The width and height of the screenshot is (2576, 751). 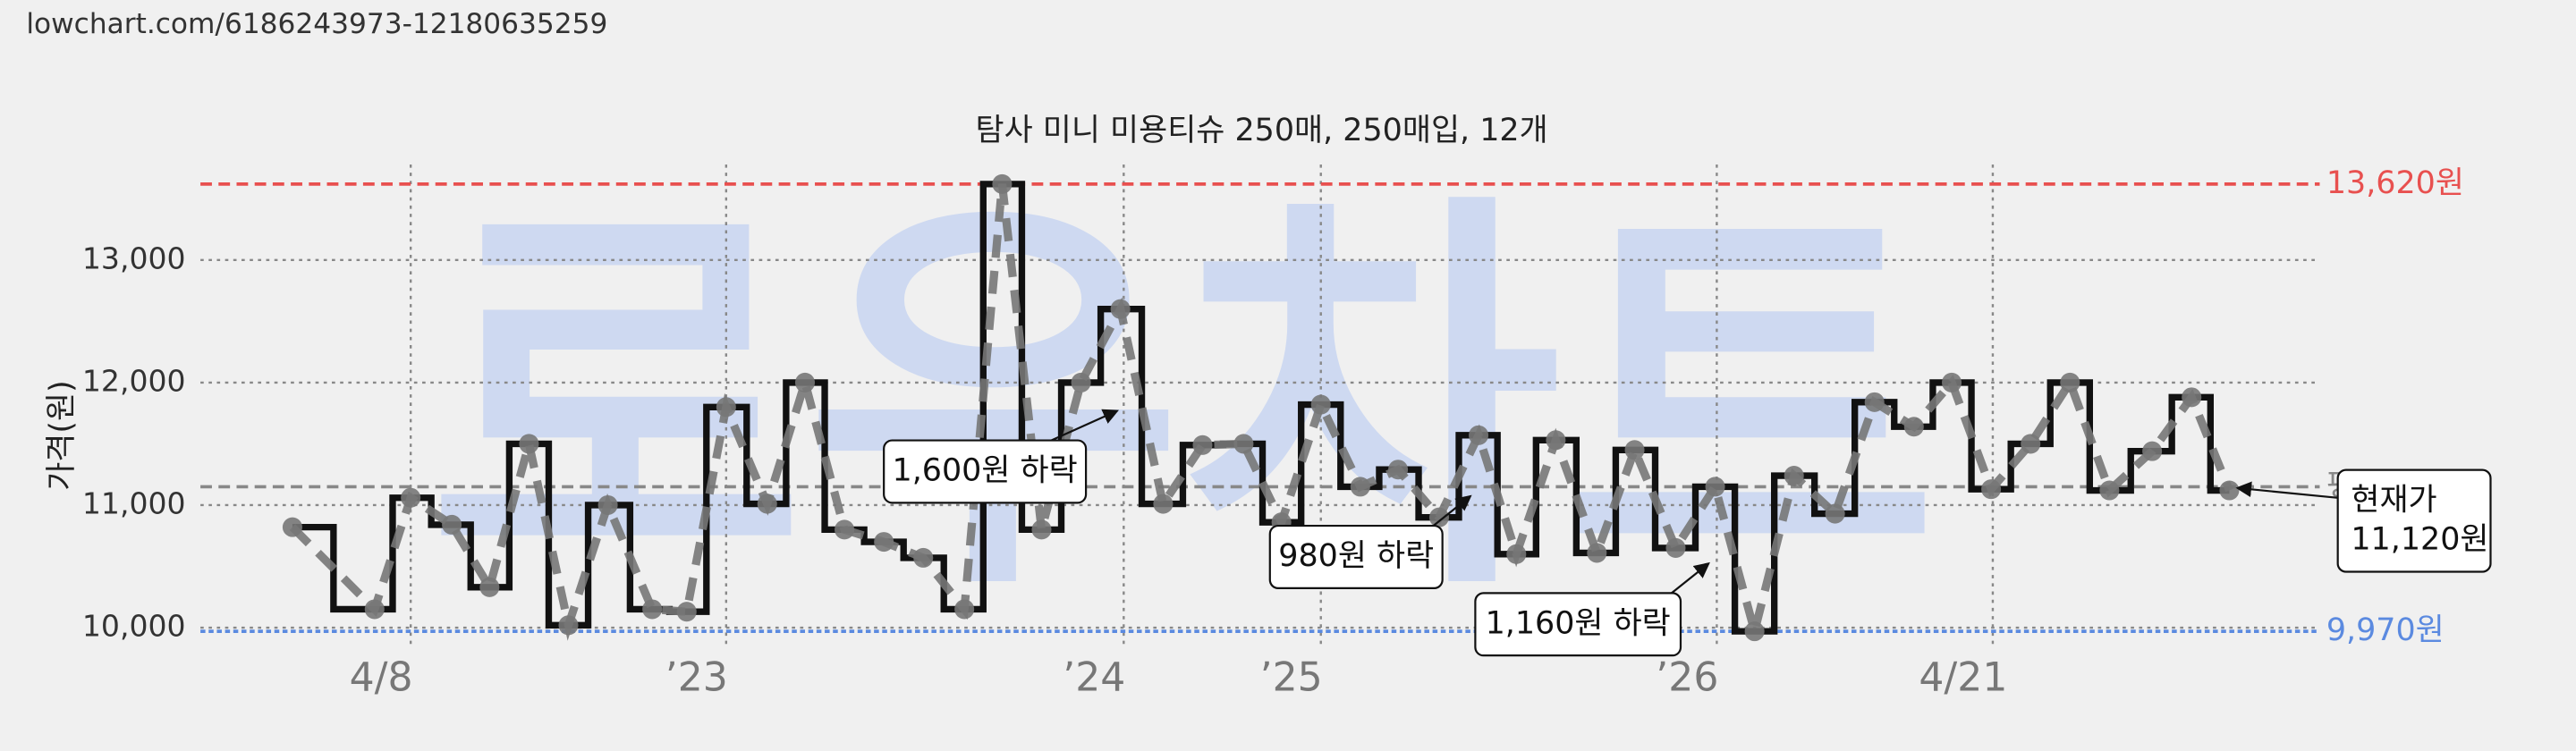 I want to click on annotation-text: 현재가, so click(x=2393, y=501).